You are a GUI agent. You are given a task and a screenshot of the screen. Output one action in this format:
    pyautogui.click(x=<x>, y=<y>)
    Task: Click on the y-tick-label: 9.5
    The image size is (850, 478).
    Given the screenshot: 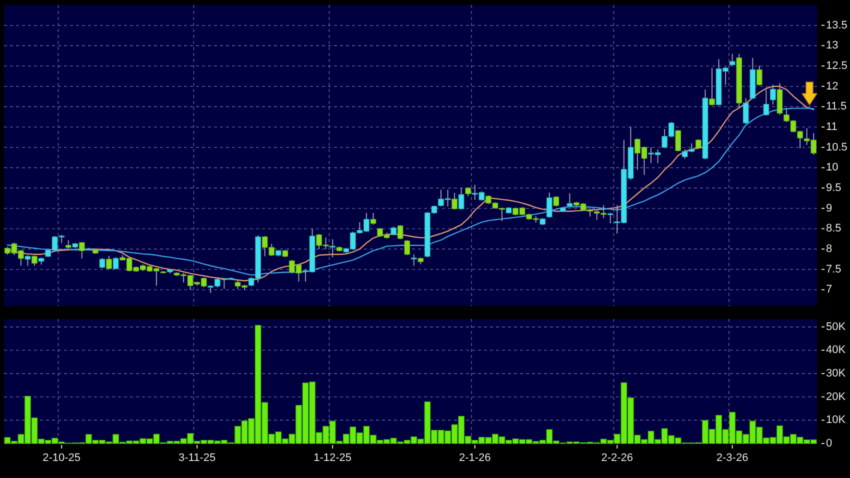 What is the action you would take?
    pyautogui.click(x=834, y=188)
    